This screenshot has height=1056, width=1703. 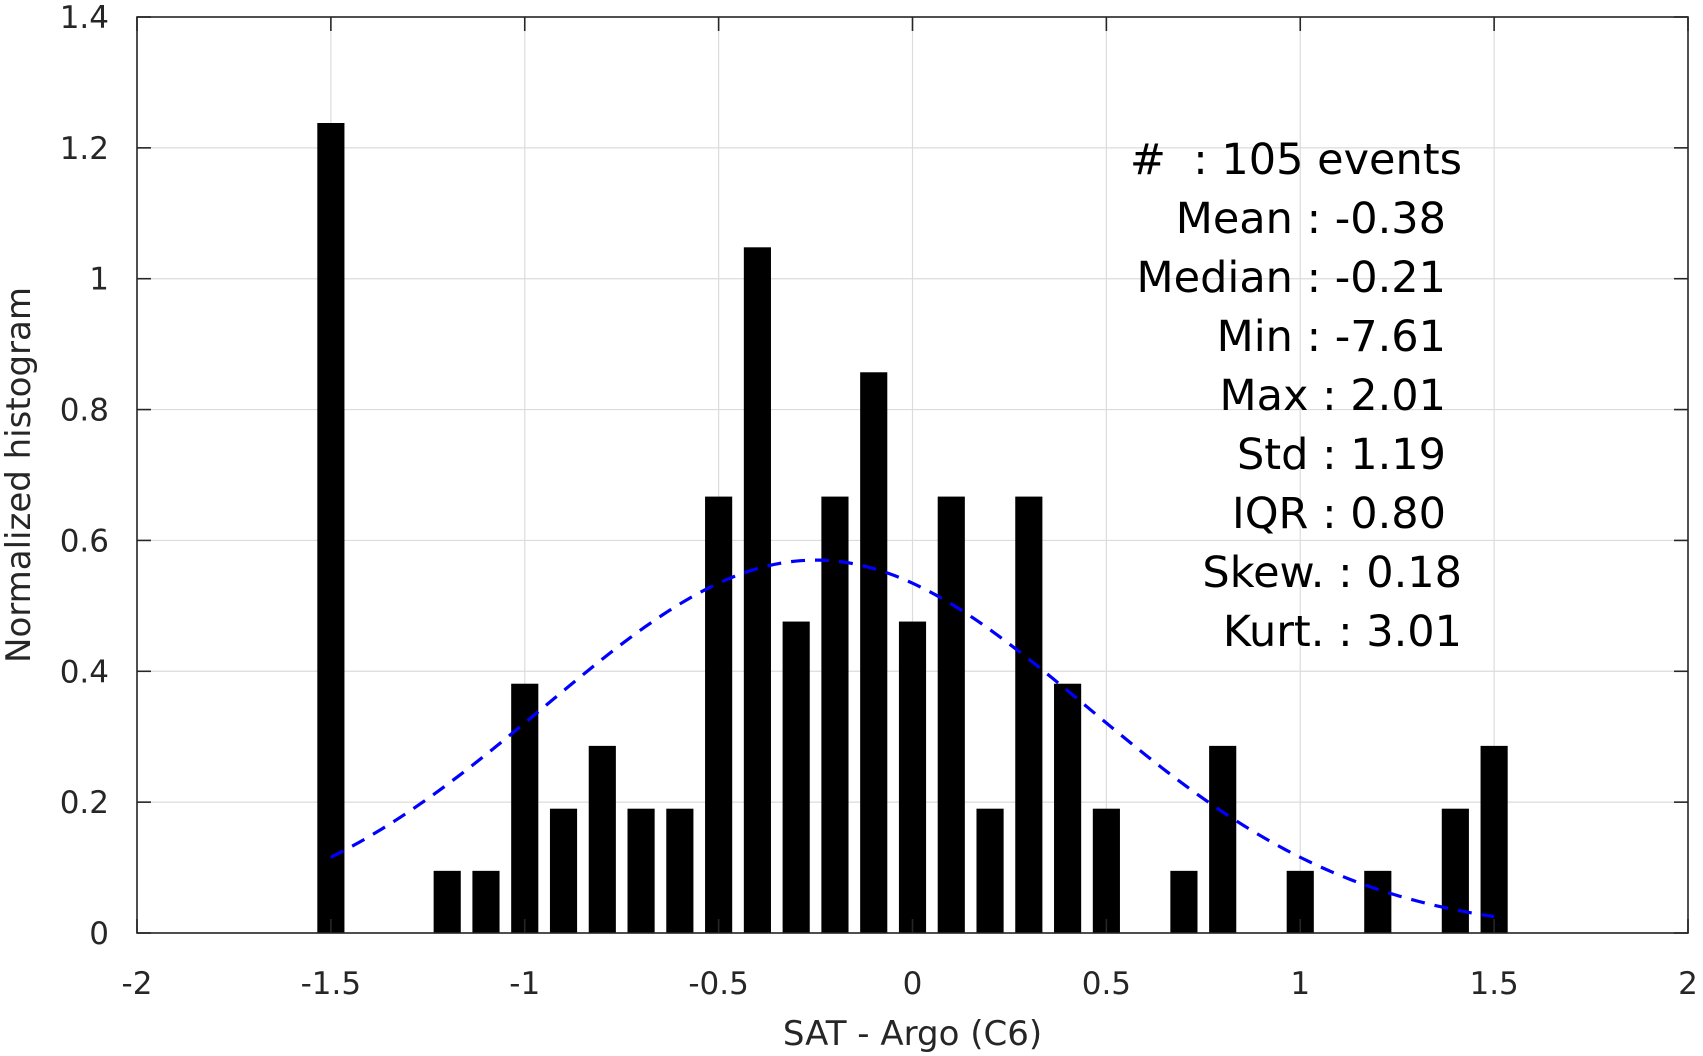 I want to click on y-tick-label-2: 0.4, so click(x=84, y=672).